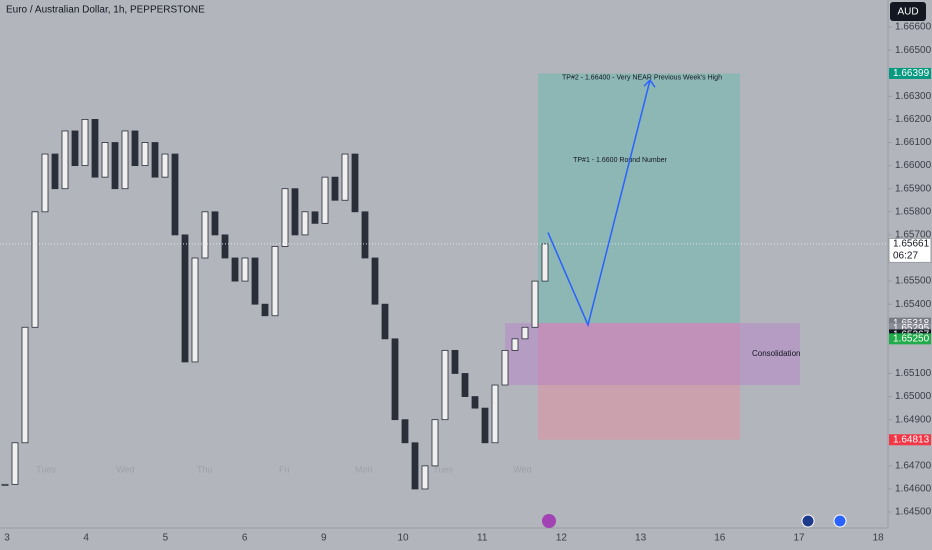  I want to click on x-tick-label: 10, so click(403, 538).